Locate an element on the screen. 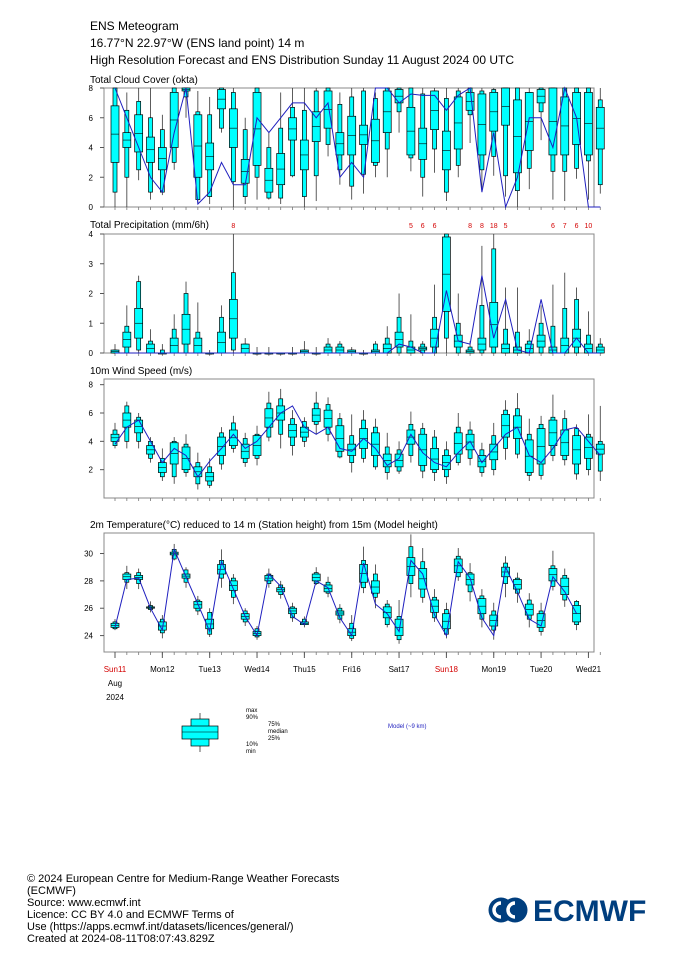 The height and width of the screenshot is (966, 700). legend-label-max: max is located at coordinates (251, 711).